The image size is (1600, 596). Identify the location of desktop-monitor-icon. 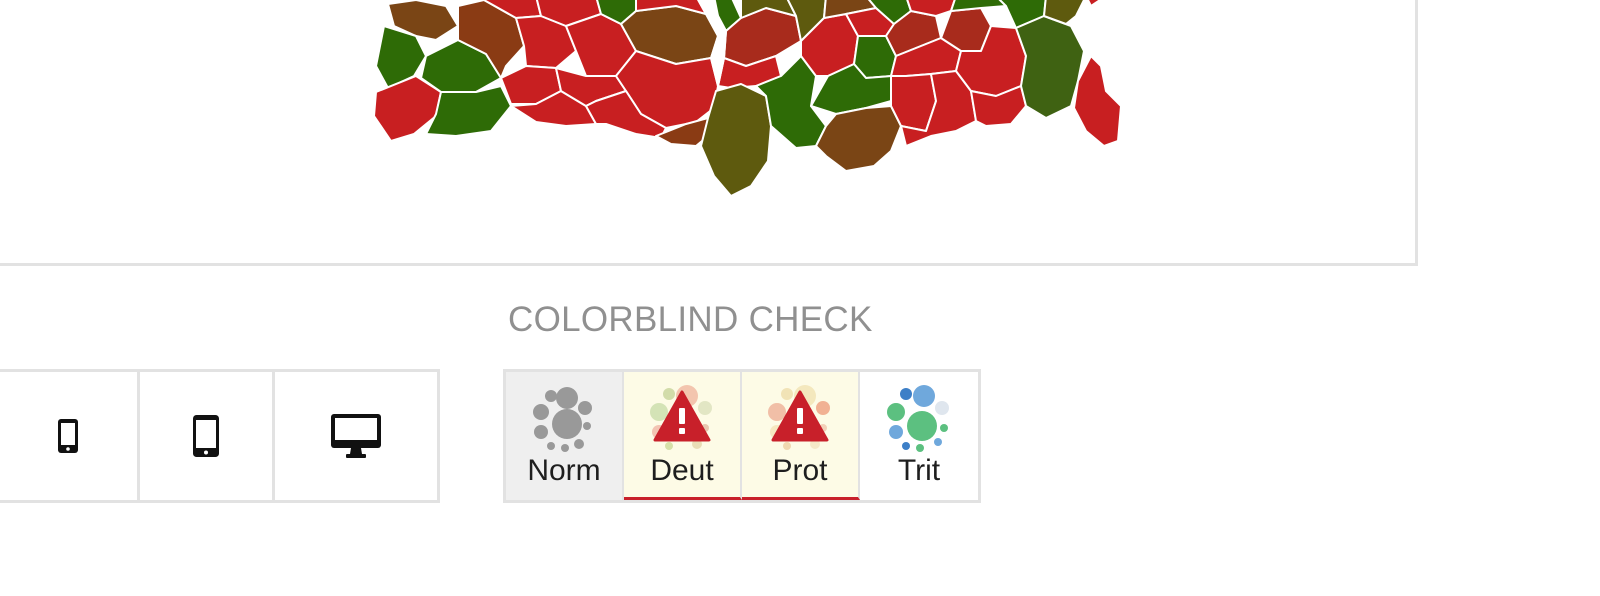
(356, 436).